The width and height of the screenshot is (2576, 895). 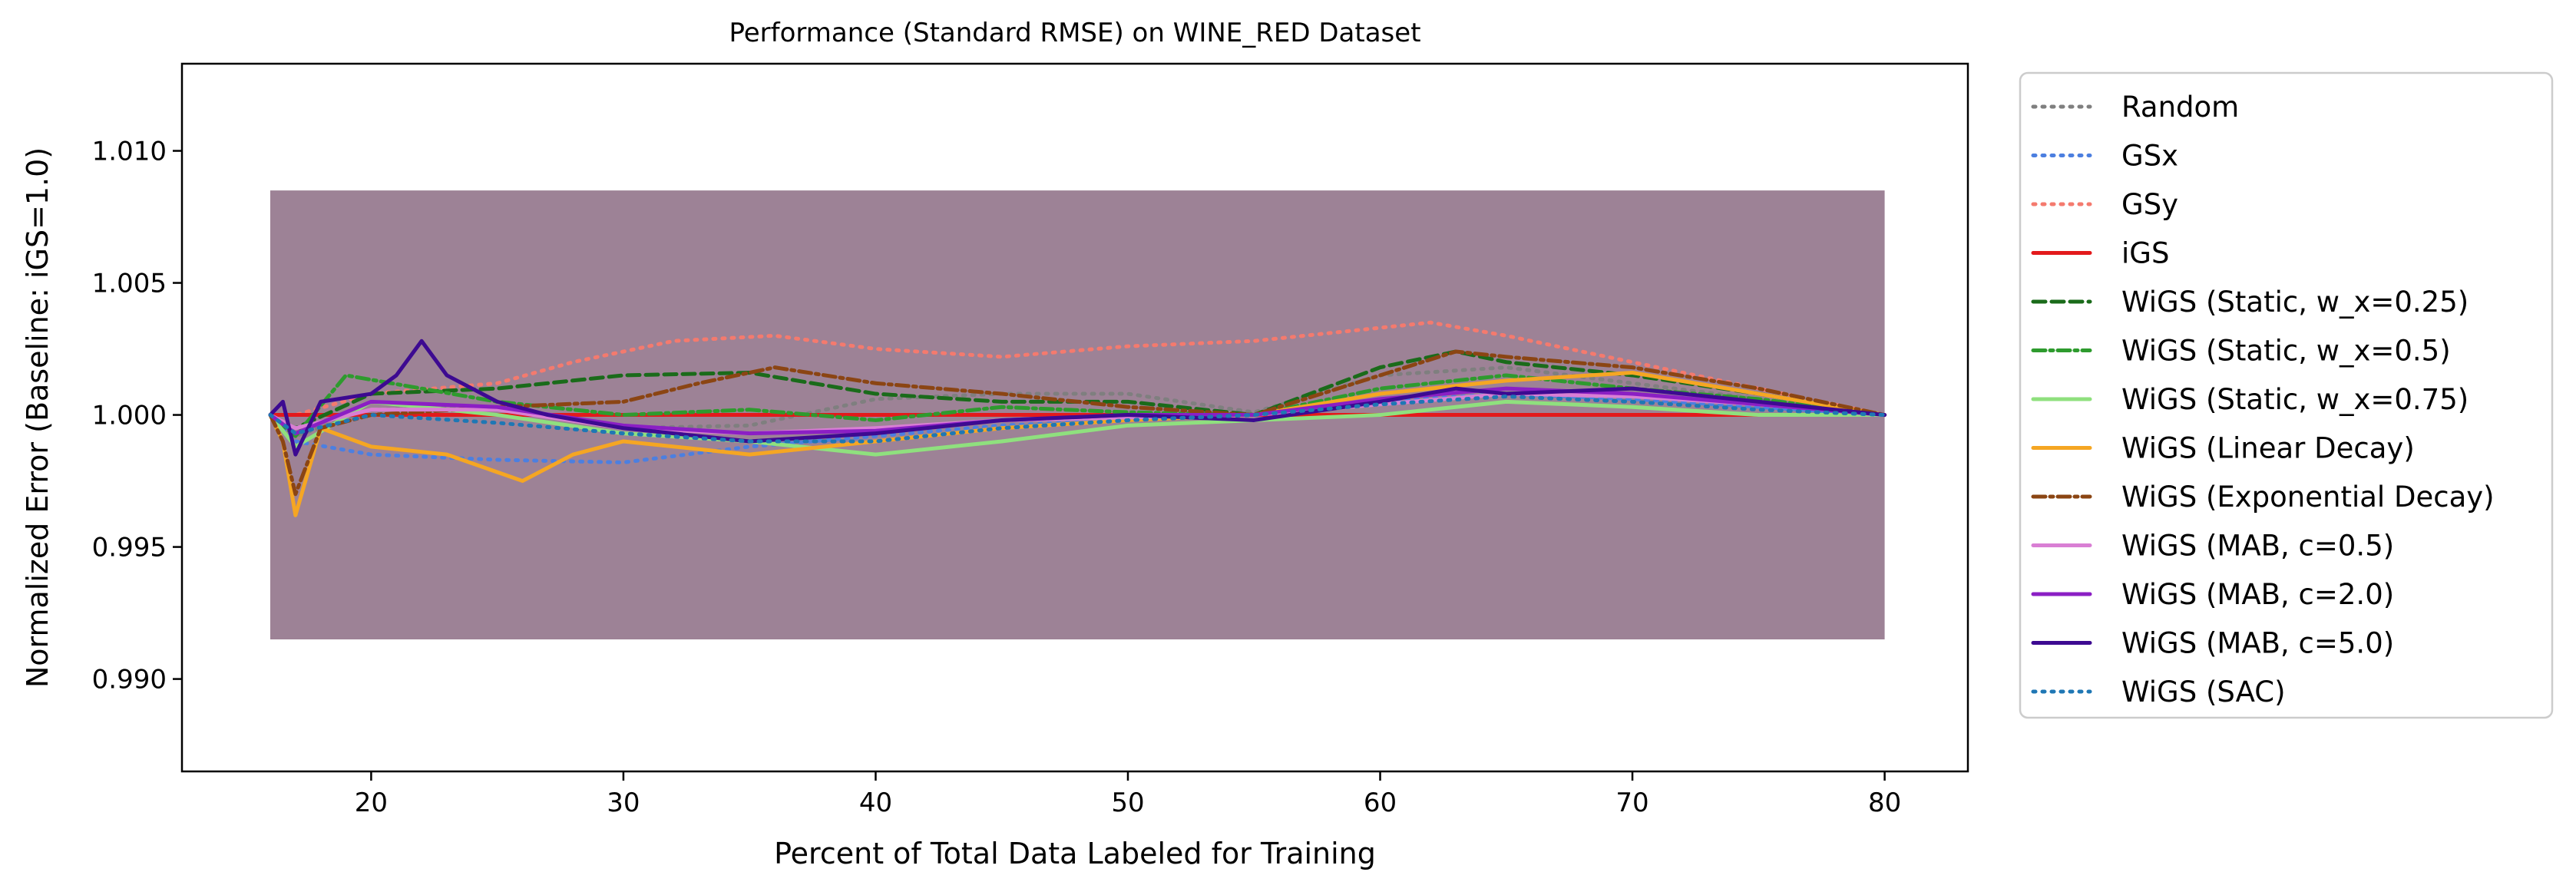 What do you see at coordinates (2149, 205) in the screenshot?
I see `legend-label-2: GSy` at bounding box center [2149, 205].